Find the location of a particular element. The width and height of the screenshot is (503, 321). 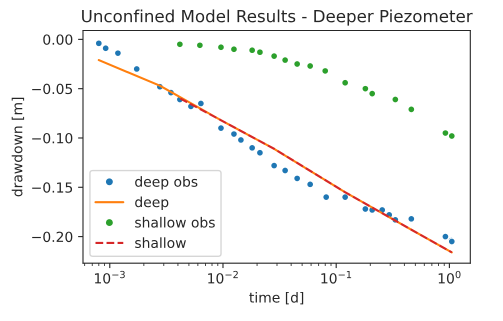

x-tick-label: 10$^{−1}$ is located at coordinates (336, 277).